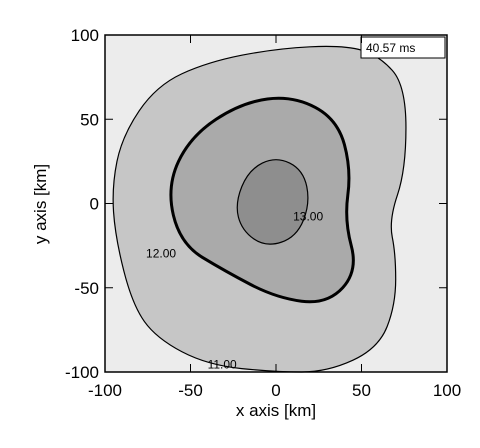 The width and height of the screenshot is (480, 448). I want to click on x-tick-label: 0, so click(275, 390).